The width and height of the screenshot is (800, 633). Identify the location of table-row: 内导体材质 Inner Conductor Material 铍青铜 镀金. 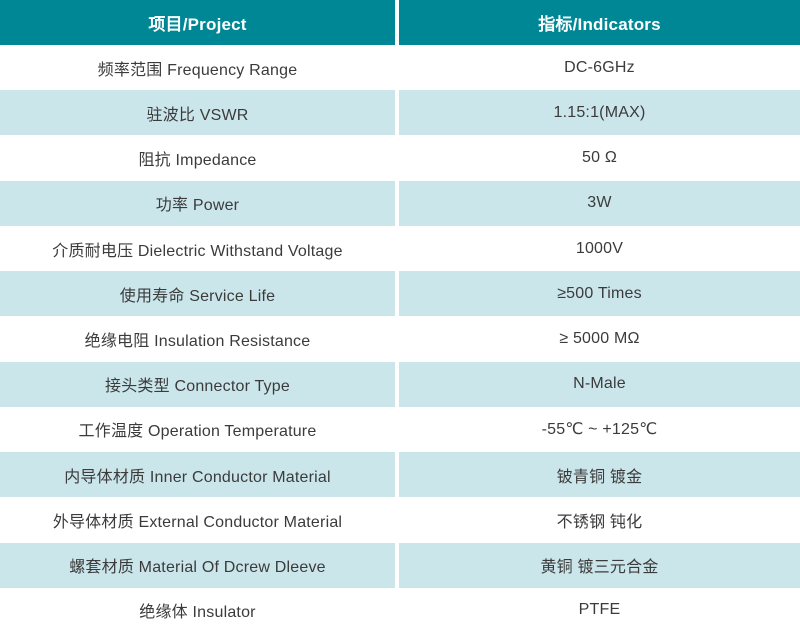
(400, 475).